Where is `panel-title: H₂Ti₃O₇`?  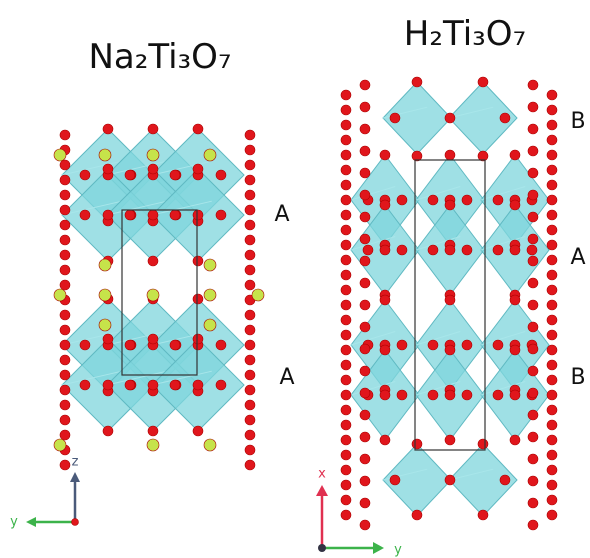
panel-title: H₂Ti₃O₇ is located at coordinates (465, 34).